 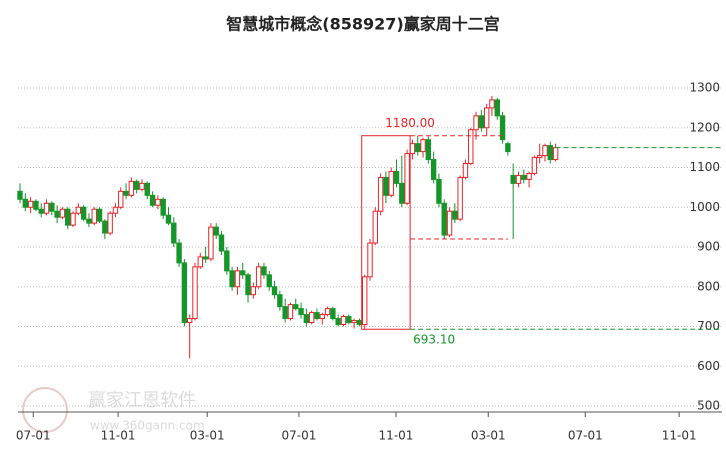 What do you see at coordinates (708, 286) in the screenshot?
I see `y-tick-label: 800` at bounding box center [708, 286].